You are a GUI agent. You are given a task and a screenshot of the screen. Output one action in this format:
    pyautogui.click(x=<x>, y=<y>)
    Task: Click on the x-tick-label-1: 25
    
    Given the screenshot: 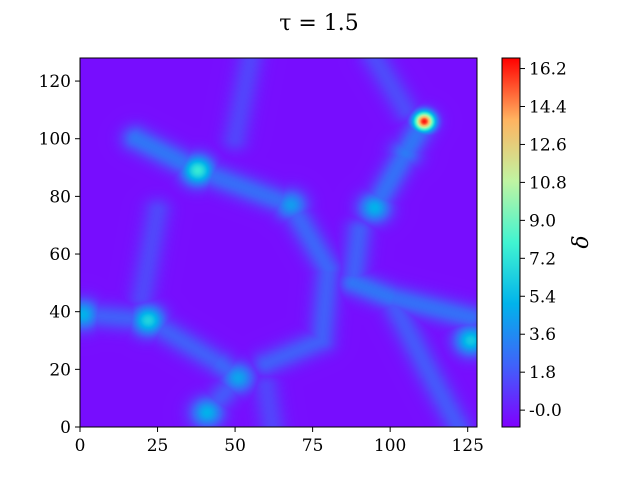 What is the action you would take?
    pyautogui.click(x=158, y=446)
    